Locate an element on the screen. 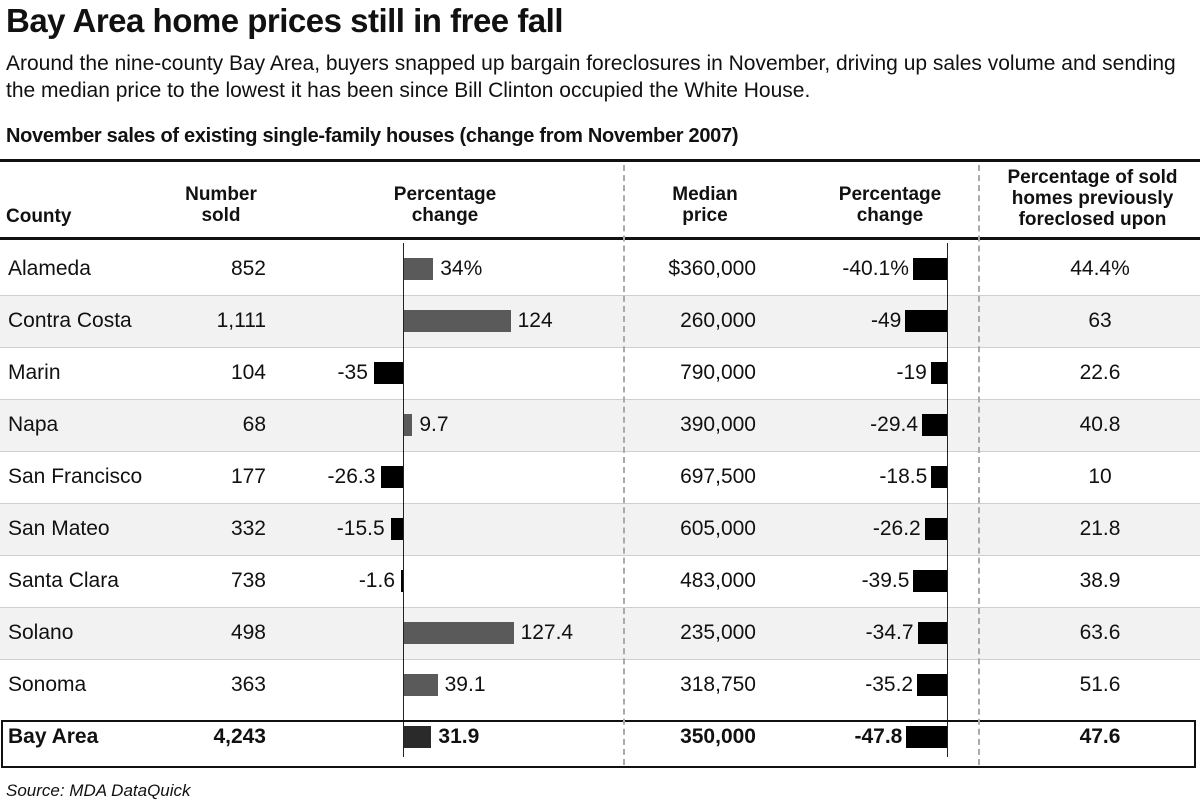 The height and width of the screenshot is (805, 1200). sales-change-label: 124 is located at coordinates (535, 320).